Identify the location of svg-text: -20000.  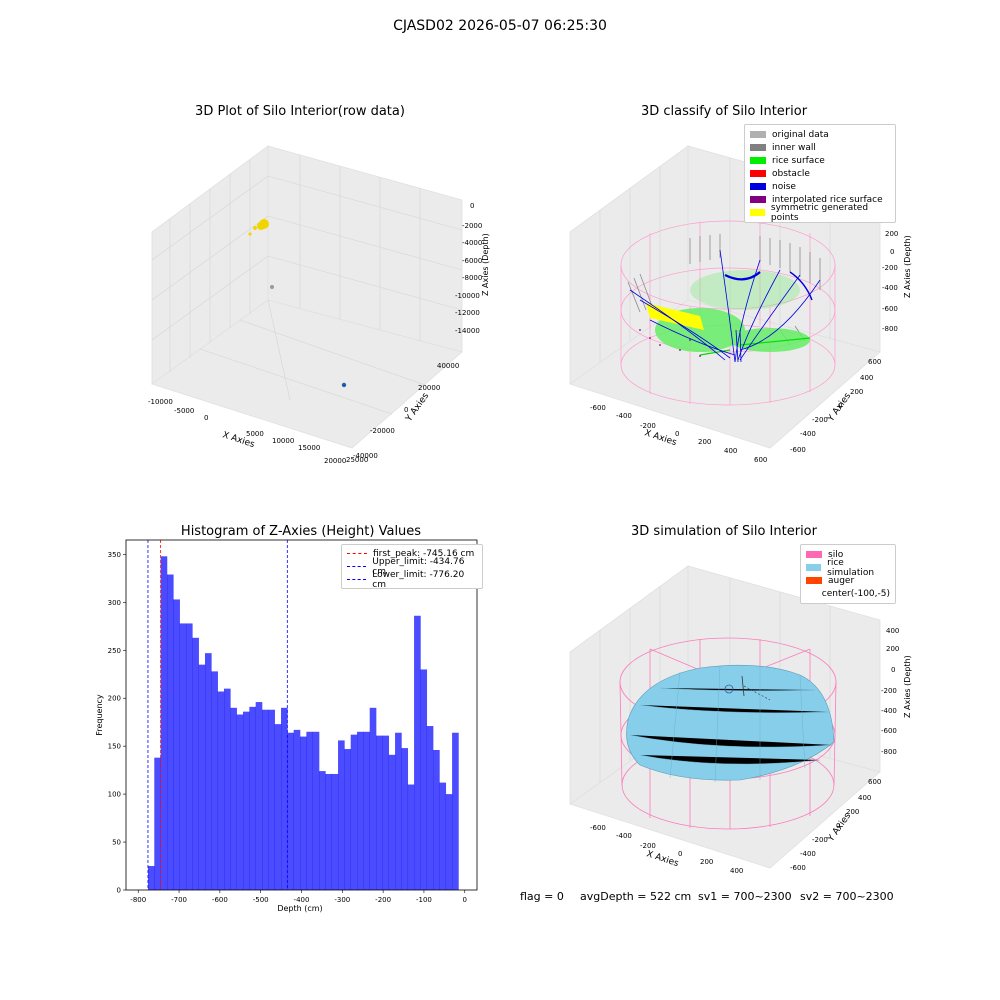
(382, 431).